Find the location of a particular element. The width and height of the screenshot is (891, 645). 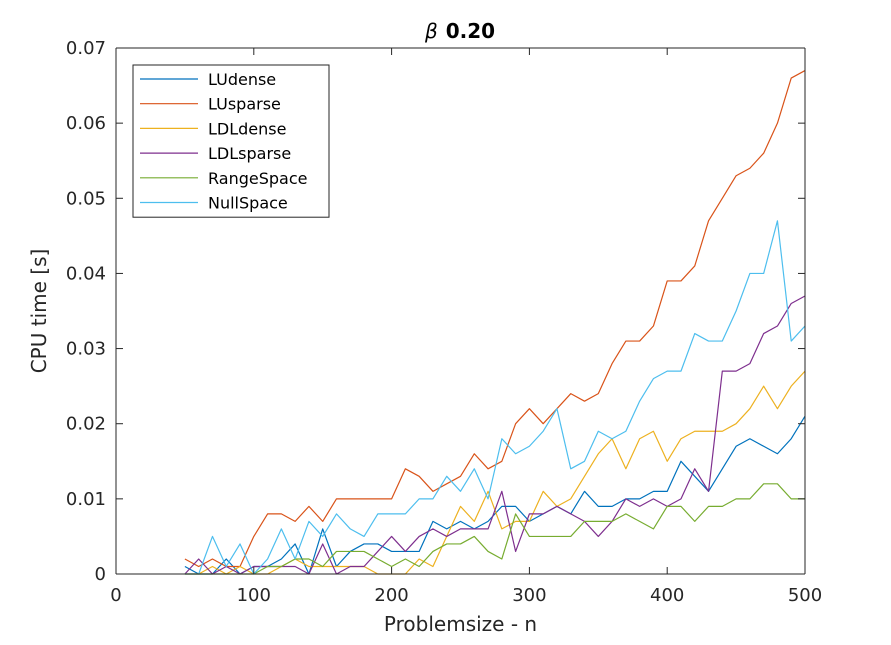

x-tick-label: 100 is located at coordinates (254, 595).